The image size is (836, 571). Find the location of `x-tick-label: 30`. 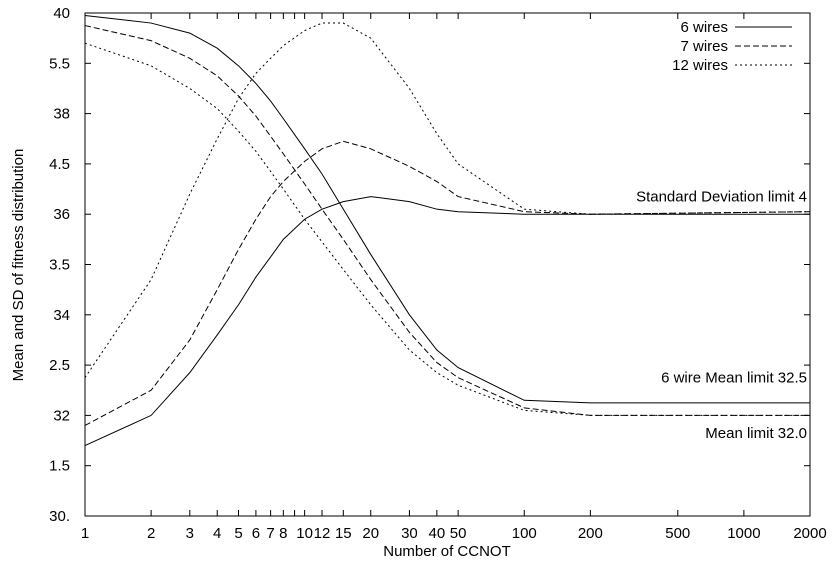

x-tick-label: 30 is located at coordinates (409, 533).